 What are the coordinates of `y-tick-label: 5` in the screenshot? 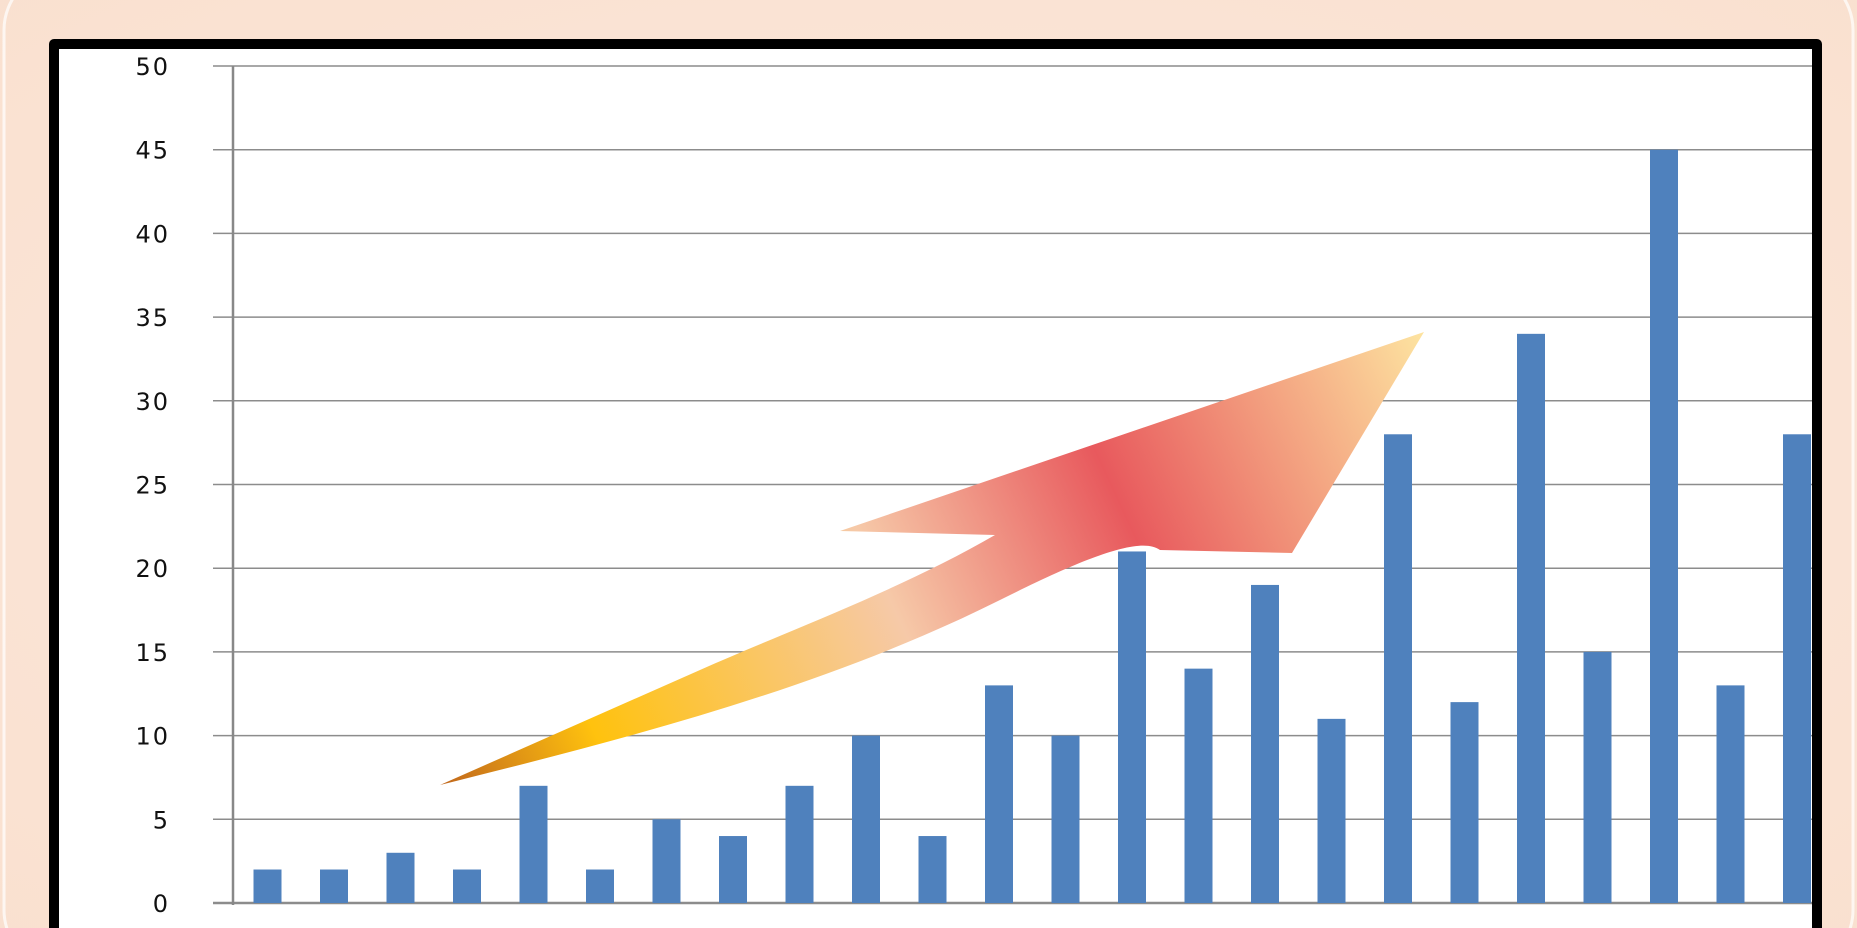 It's located at (161, 820).